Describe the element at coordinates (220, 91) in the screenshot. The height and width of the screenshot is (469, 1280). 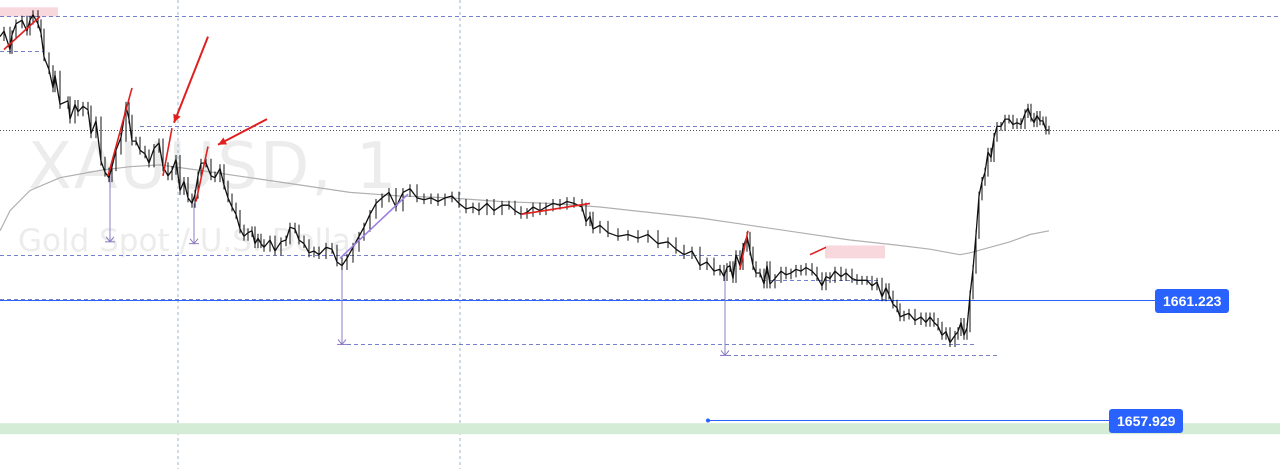
I see `arrows` at that location.